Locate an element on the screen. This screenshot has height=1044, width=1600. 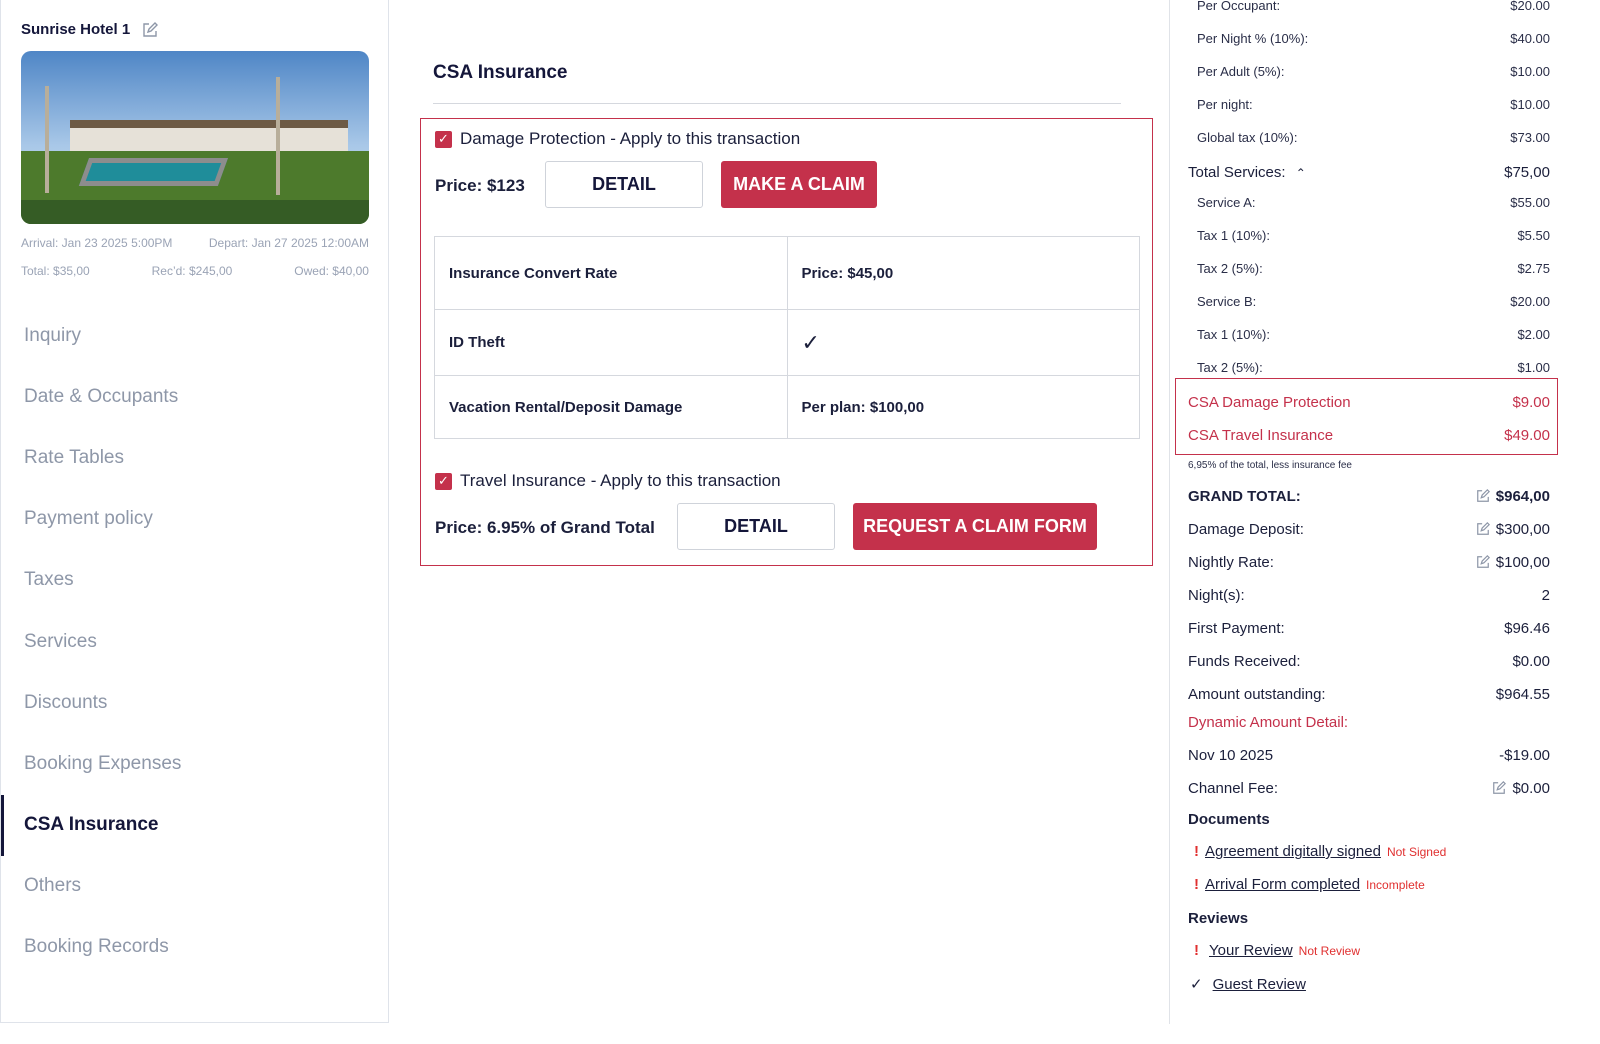
row-value: $1.00 is located at coordinates (1533, 367).